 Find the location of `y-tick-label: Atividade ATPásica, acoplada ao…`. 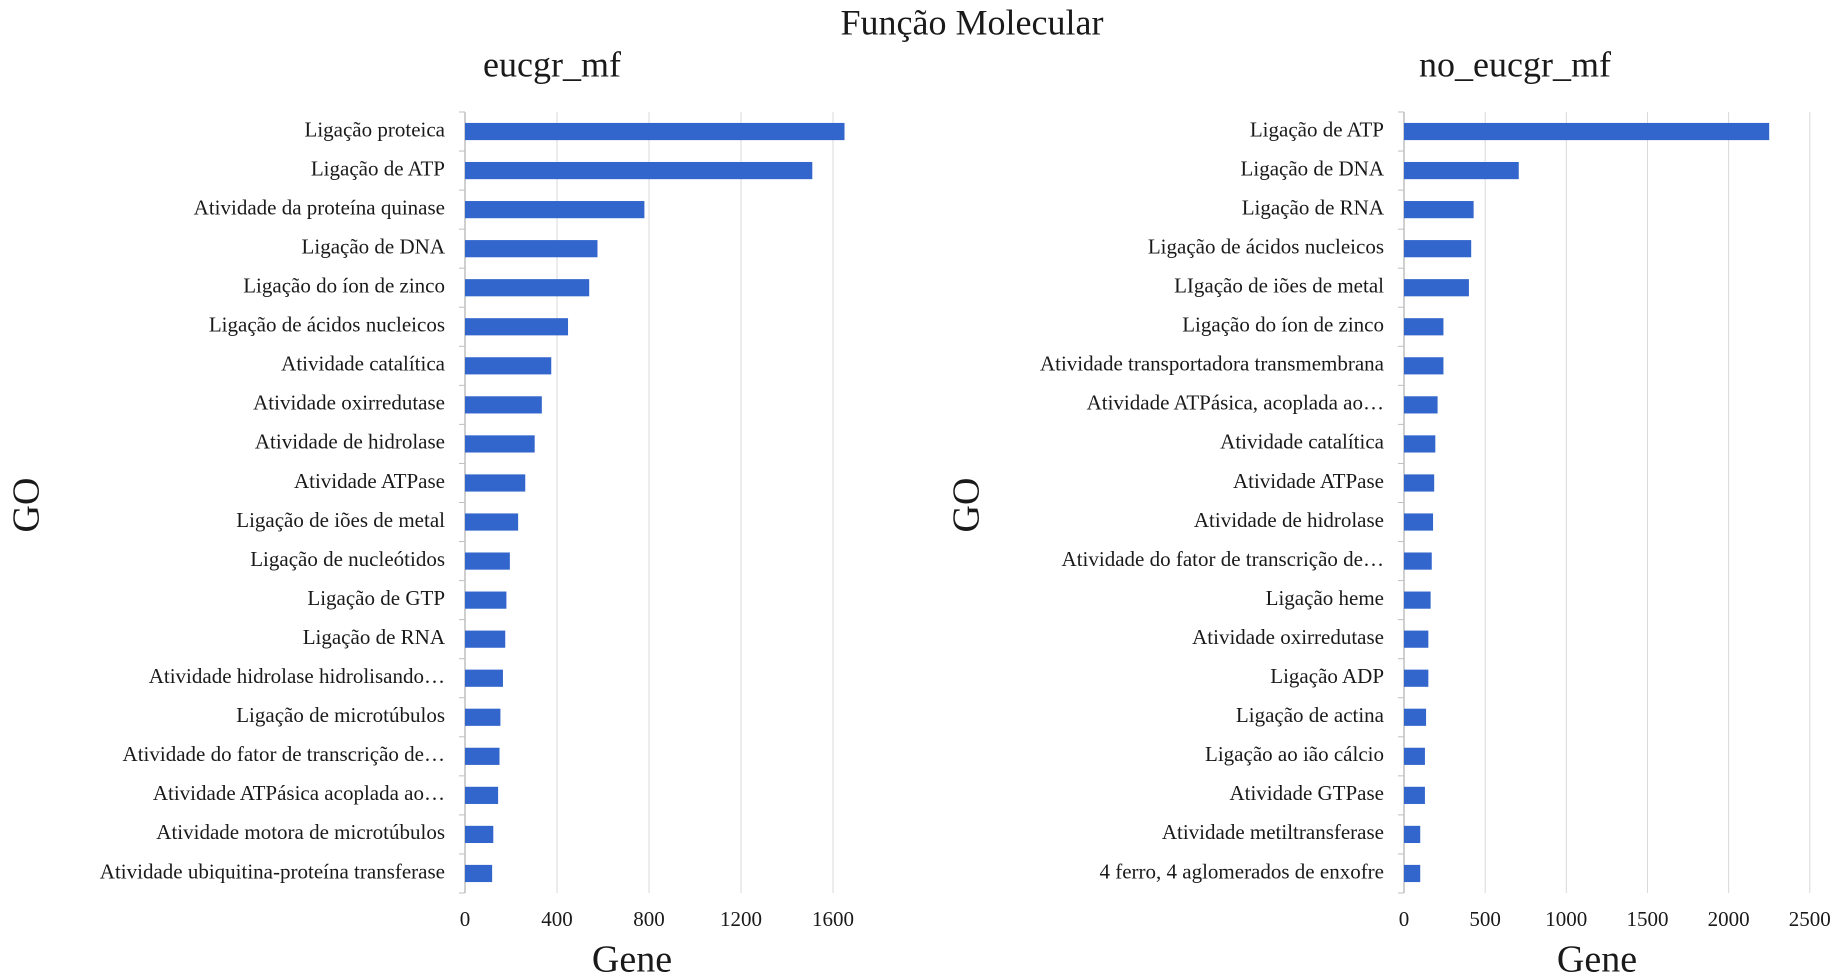

y-tick-label: Atividade ATPásica, acoplada ao… is located at coordinates (1235, 403).